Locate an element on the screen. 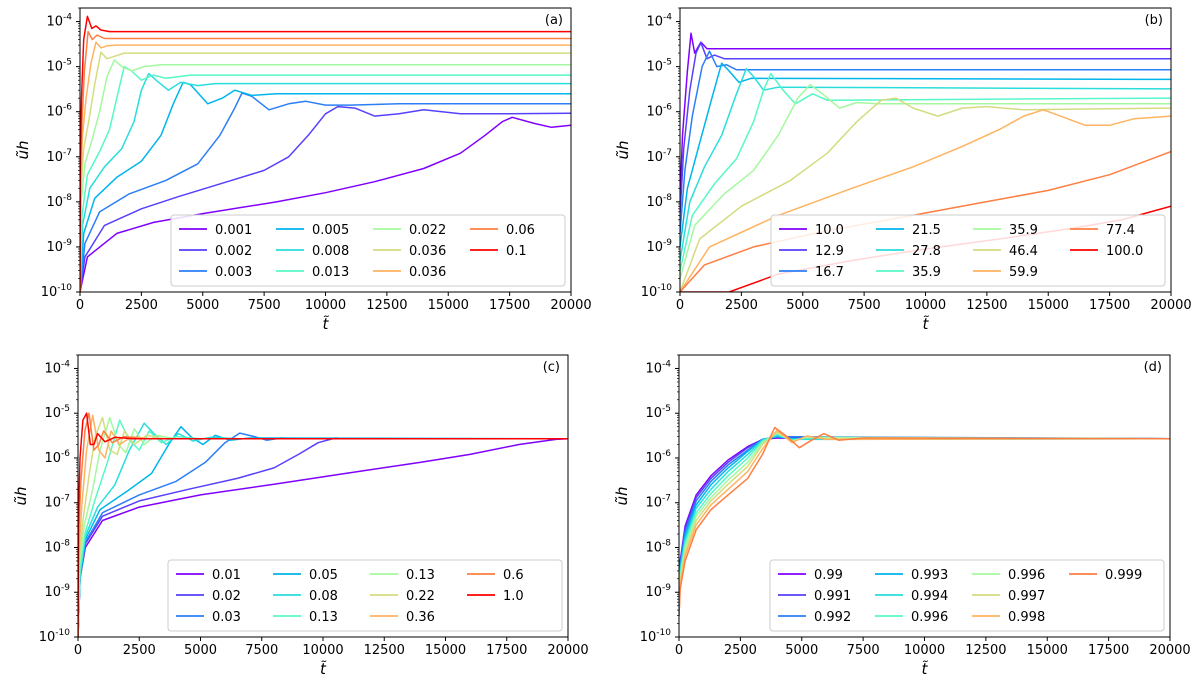  legend-label: 21.5 is located at coordinates (926, 230).